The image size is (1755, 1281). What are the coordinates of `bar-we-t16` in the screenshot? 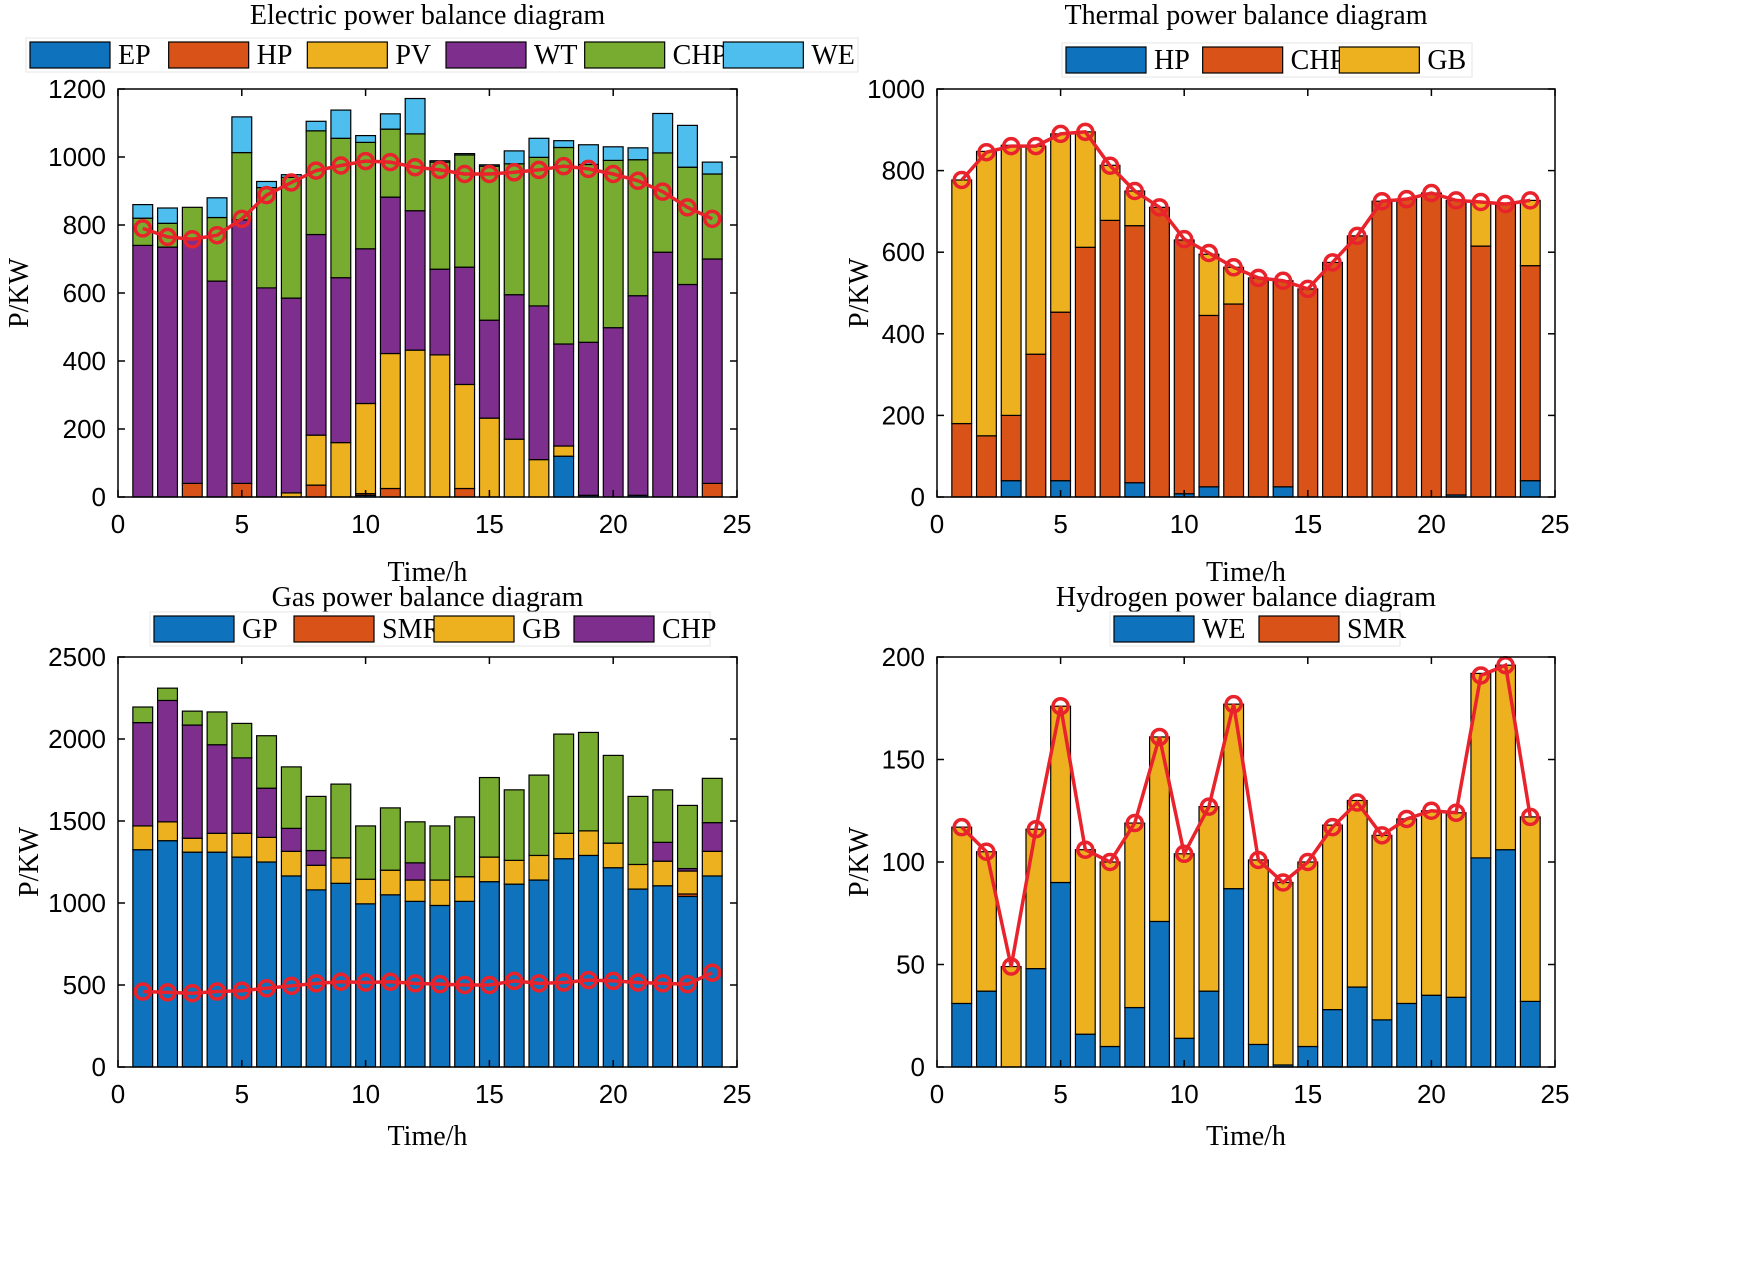 It's located at (1333, 1038).